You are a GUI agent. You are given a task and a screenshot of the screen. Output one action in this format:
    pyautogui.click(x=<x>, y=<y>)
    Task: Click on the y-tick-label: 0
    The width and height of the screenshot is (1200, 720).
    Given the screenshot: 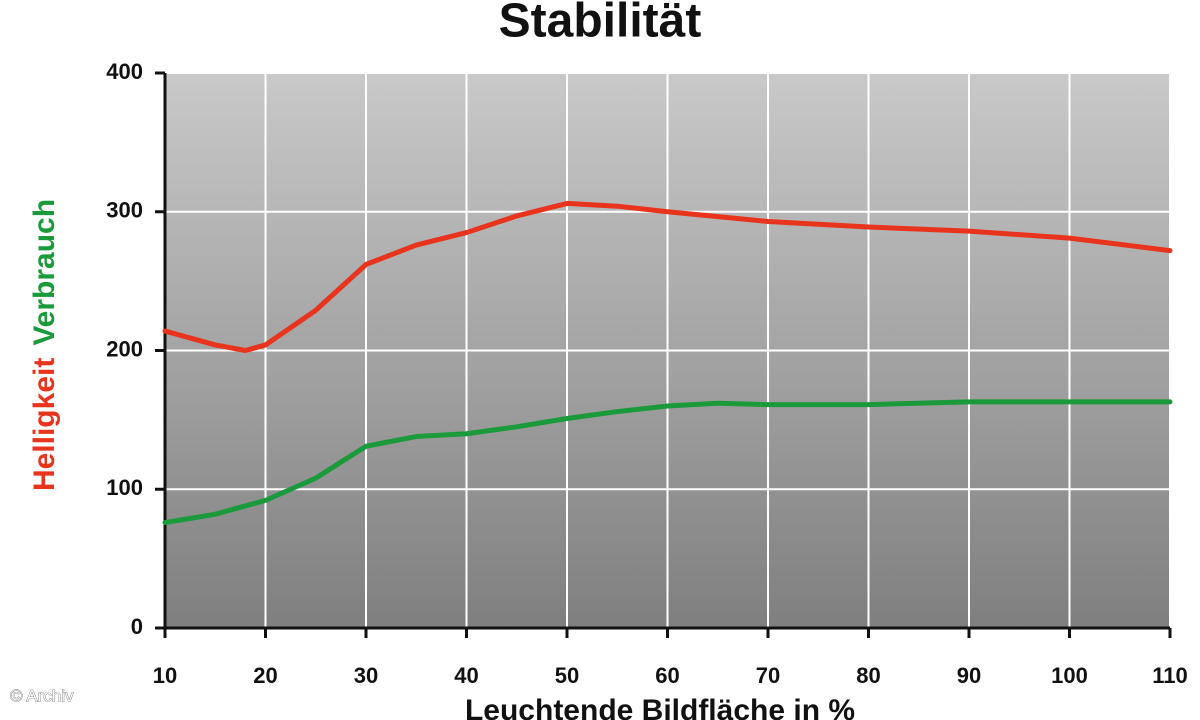 What is the action you would take?
    pyautogui.click(x=137, y=626)
    